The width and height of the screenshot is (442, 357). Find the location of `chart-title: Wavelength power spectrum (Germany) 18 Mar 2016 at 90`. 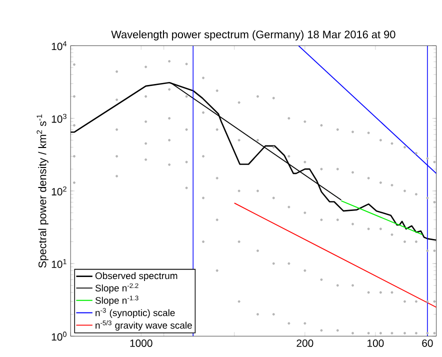

chart-title: Wavelength power spectrum (Germany) 18 Mar 2016 at 90 is located at coordinates (253, 35).